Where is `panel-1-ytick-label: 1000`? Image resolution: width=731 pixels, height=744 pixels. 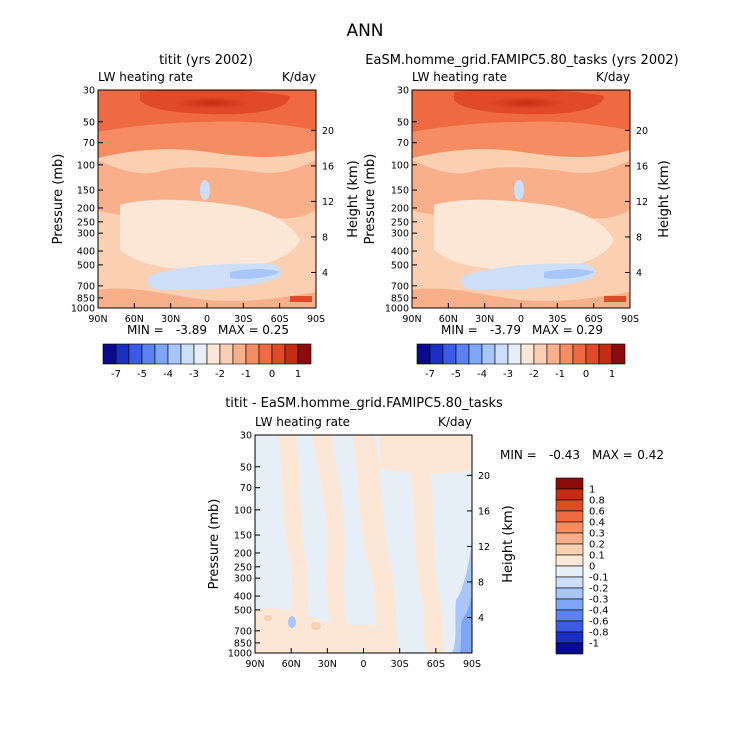 panel-1-ytick-label: 1000 is located at coordinates (83, 309).